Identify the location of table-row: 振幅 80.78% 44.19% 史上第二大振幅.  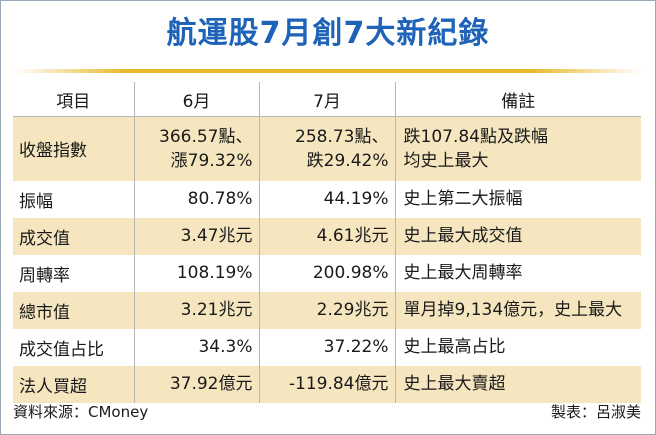
(327, 199).